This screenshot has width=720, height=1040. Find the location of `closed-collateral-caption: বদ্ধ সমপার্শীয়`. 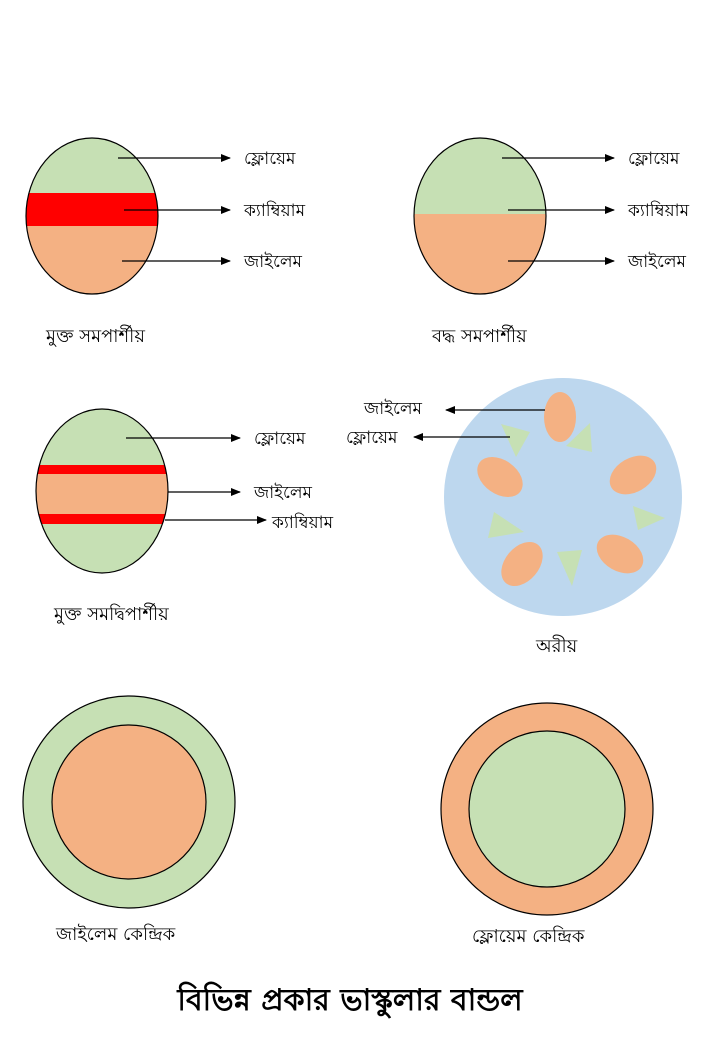

closed-collateral-caption: বদ্ধ সমপার্শীয় is located at coordinates (479, 336).